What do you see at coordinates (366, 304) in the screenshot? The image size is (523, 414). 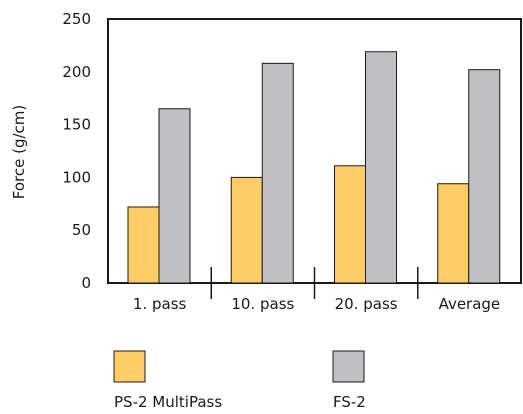 I see `x-category-label: 20. pass` at bounding box center [366, 304].